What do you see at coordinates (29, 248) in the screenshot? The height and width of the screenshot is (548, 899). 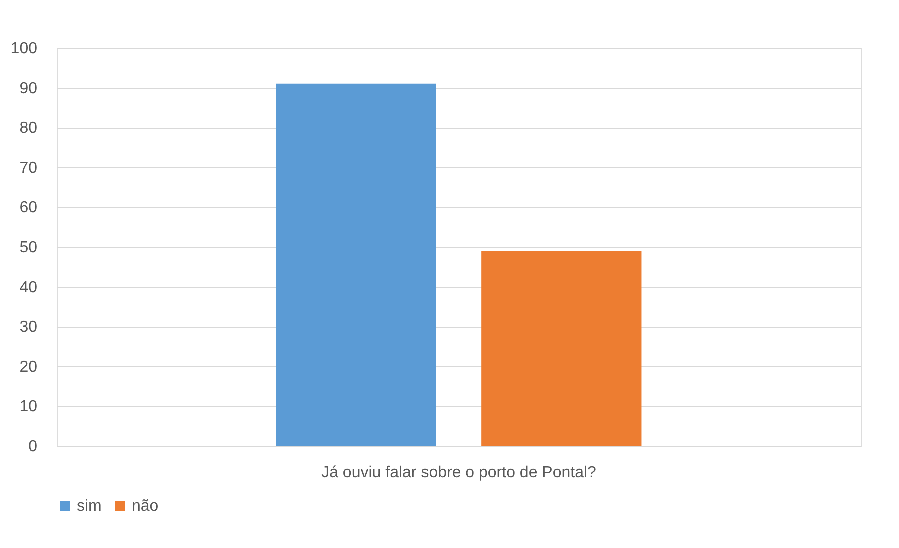 I see `y-tick-label: 50` at bounding box center [29, 248].